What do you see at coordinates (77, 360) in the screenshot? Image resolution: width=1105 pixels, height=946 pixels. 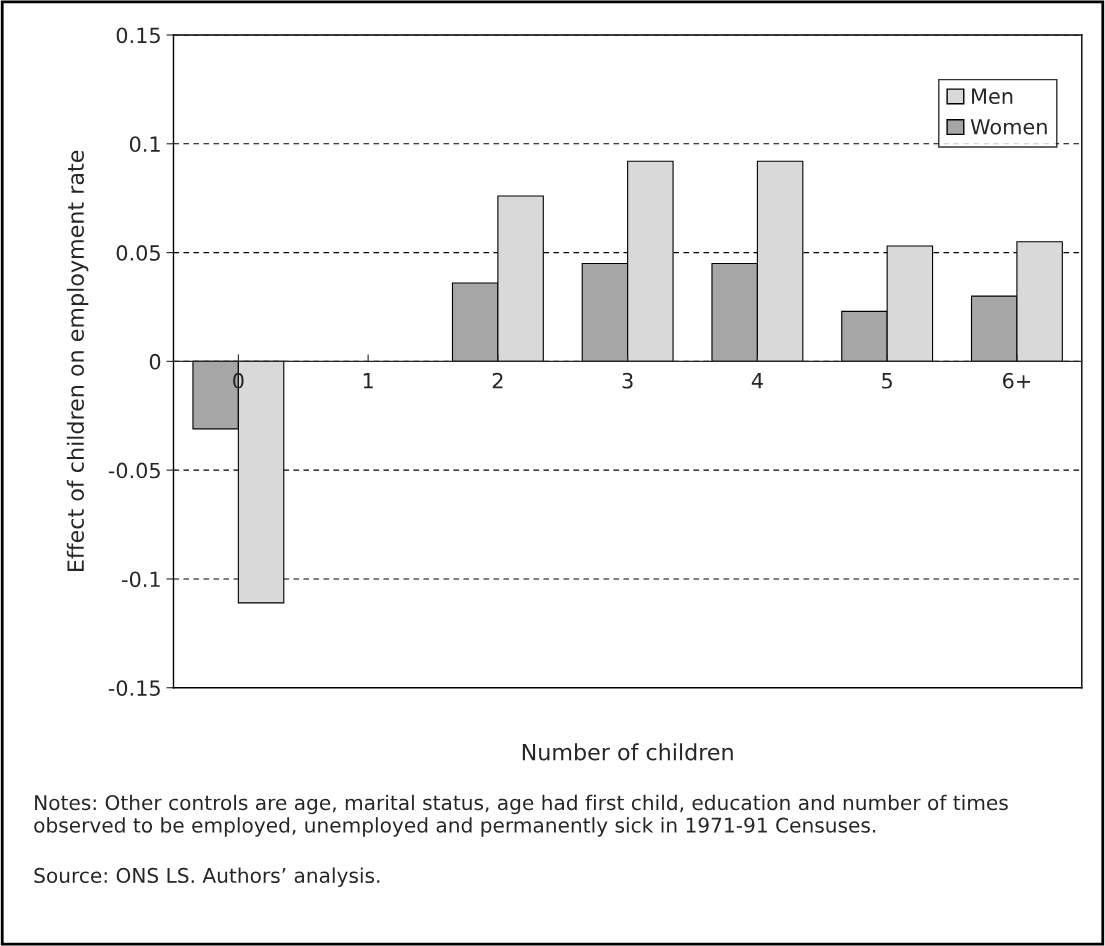 I see `y-axis-title: Effect of children on employment rate` at bounding box center [77, 360].